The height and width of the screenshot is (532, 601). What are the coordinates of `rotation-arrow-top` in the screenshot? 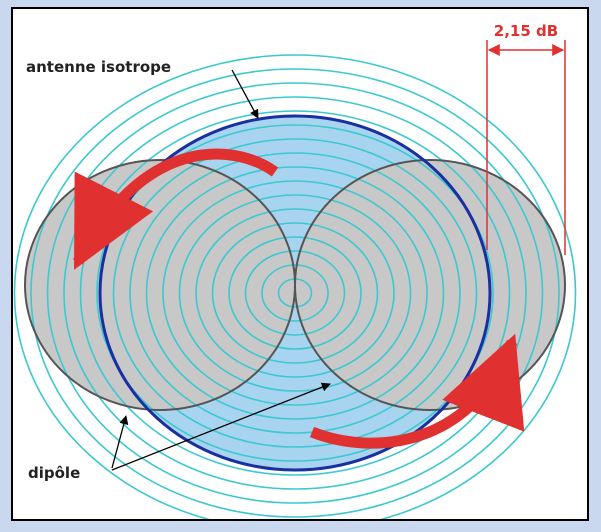 It's located at (176, 209).